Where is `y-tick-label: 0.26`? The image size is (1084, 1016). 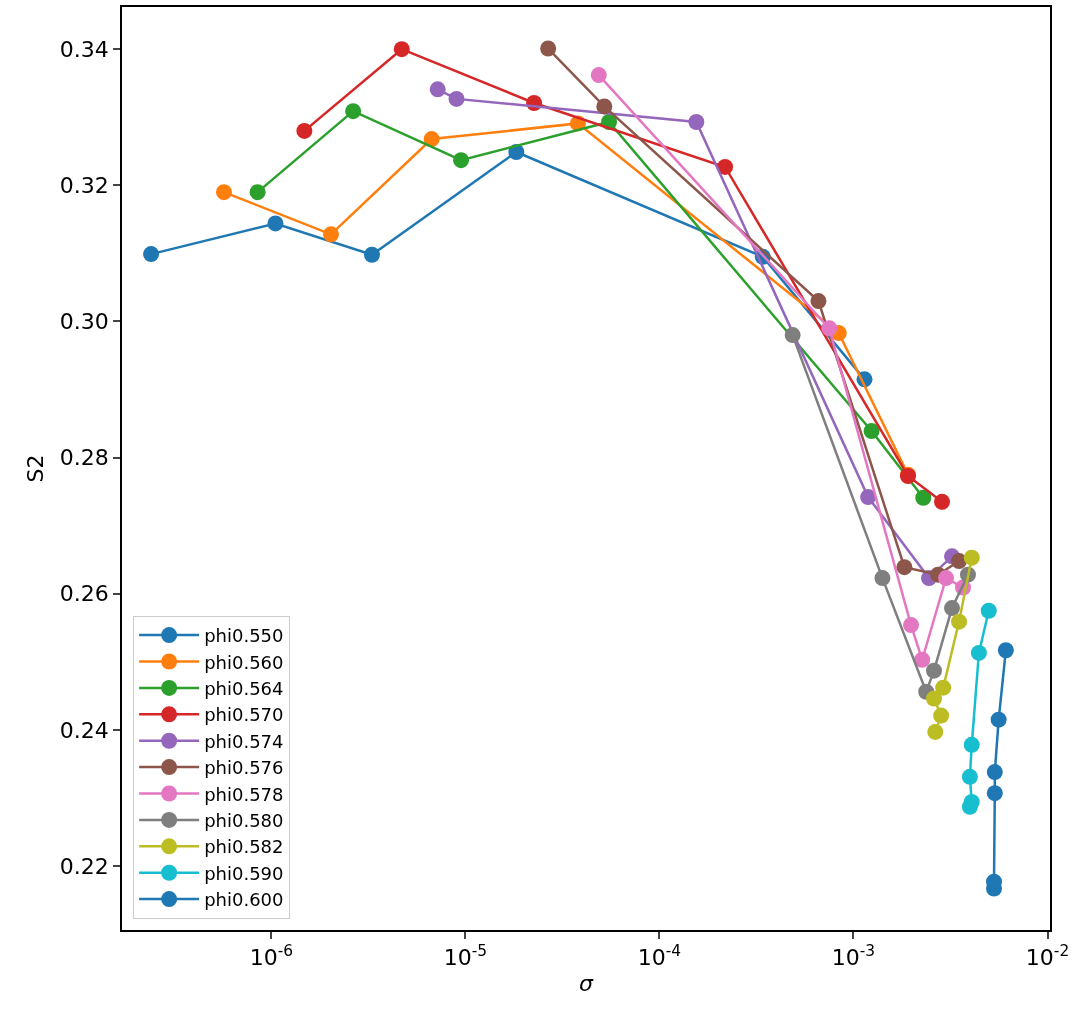
y-tick-label: 0.26 is located at coordinates (84, 594).